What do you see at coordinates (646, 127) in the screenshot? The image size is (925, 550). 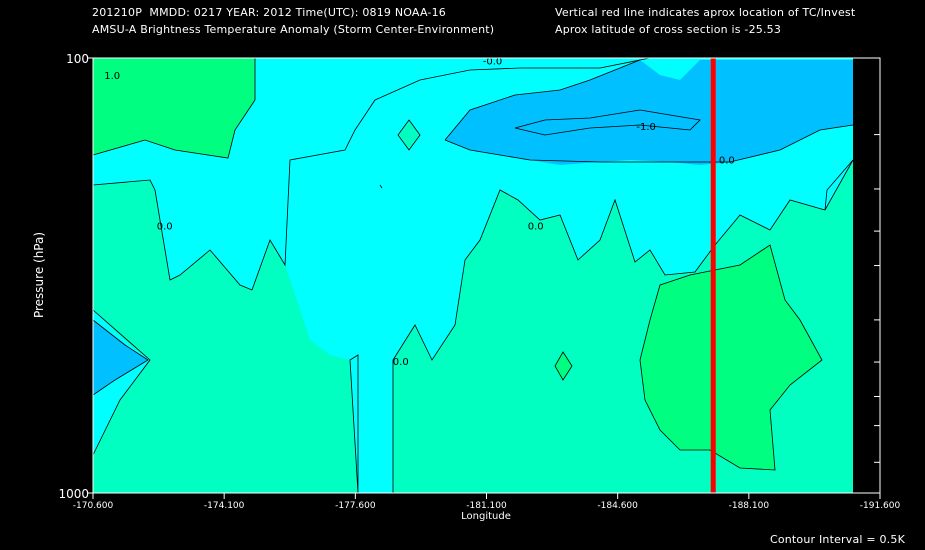 I see `contour-label: -1.0` at bounding box center [646, 127].